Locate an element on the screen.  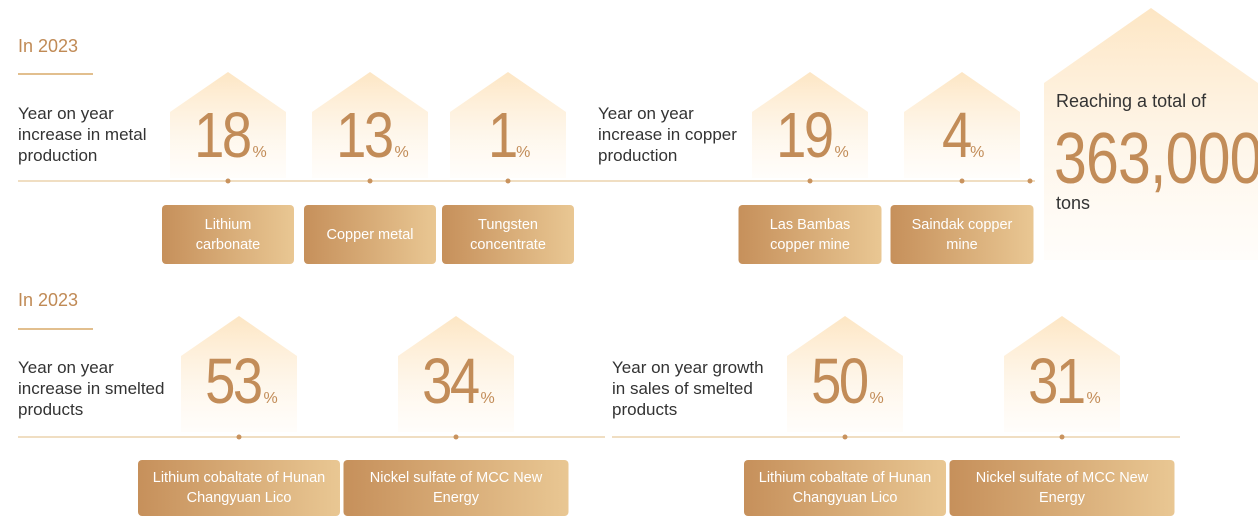
stat-number: 4 is located at coordinates (957, 135).